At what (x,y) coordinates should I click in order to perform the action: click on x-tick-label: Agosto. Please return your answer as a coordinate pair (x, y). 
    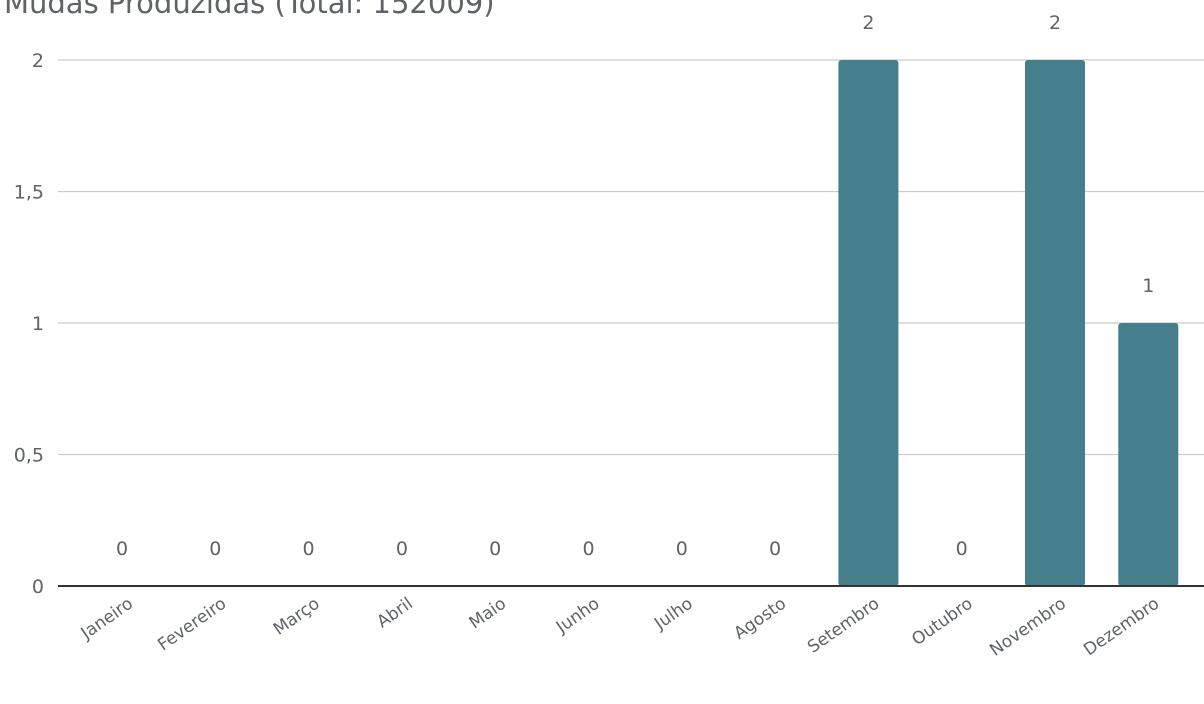
    Looking at the image, I should click on (760, 619).